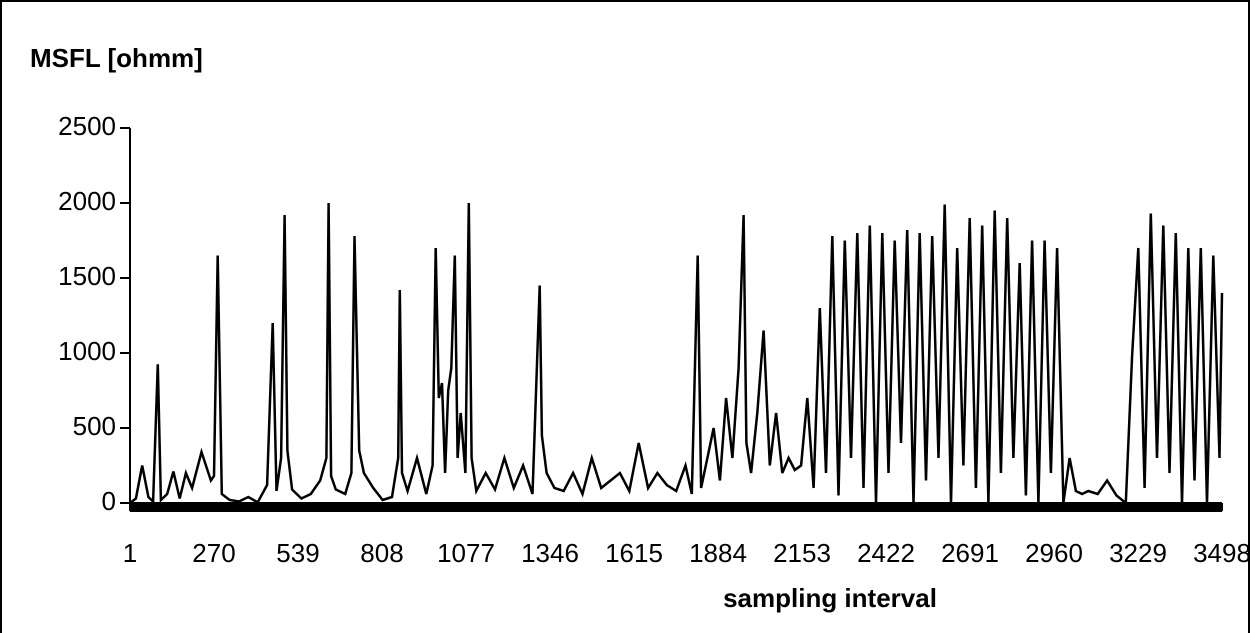  What do you see at coordinates (130, 553) in the screenshot?
I see `x-tick-label: 1` at bounding box center [130, 553].